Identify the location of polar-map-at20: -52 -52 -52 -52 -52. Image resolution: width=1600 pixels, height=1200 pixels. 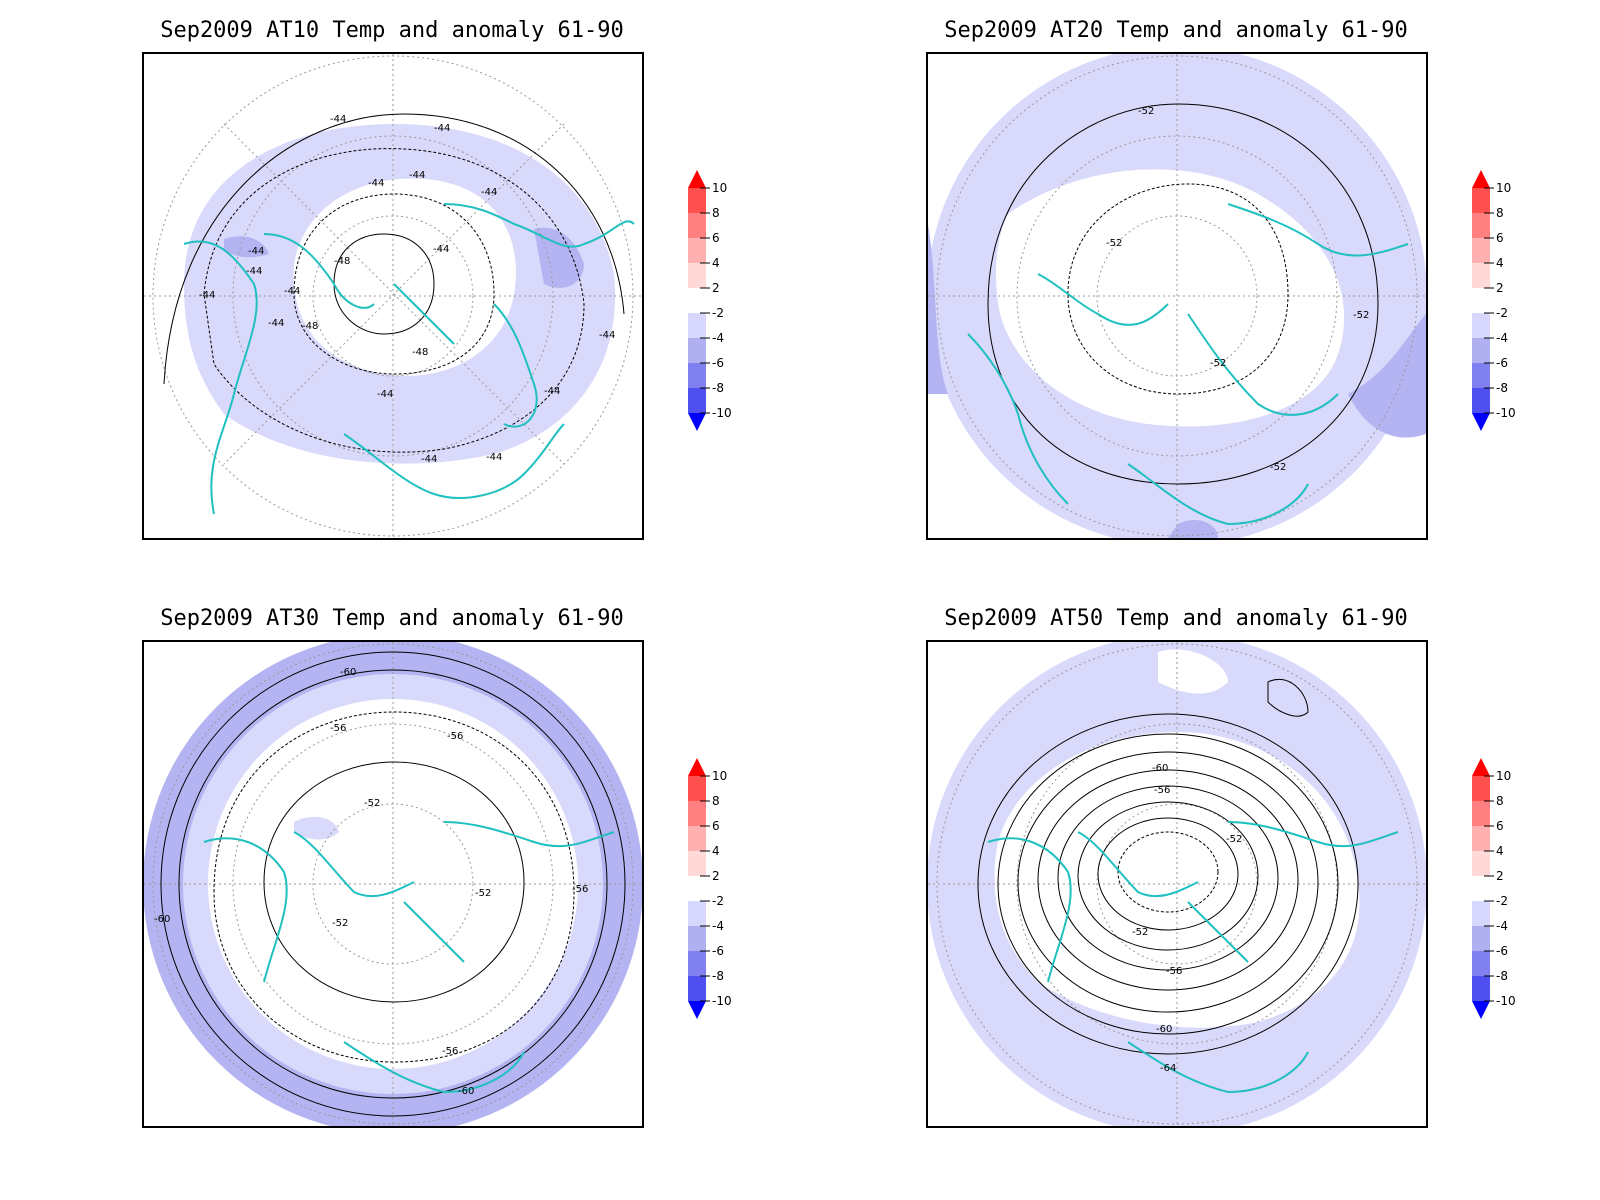
(1177, 296).